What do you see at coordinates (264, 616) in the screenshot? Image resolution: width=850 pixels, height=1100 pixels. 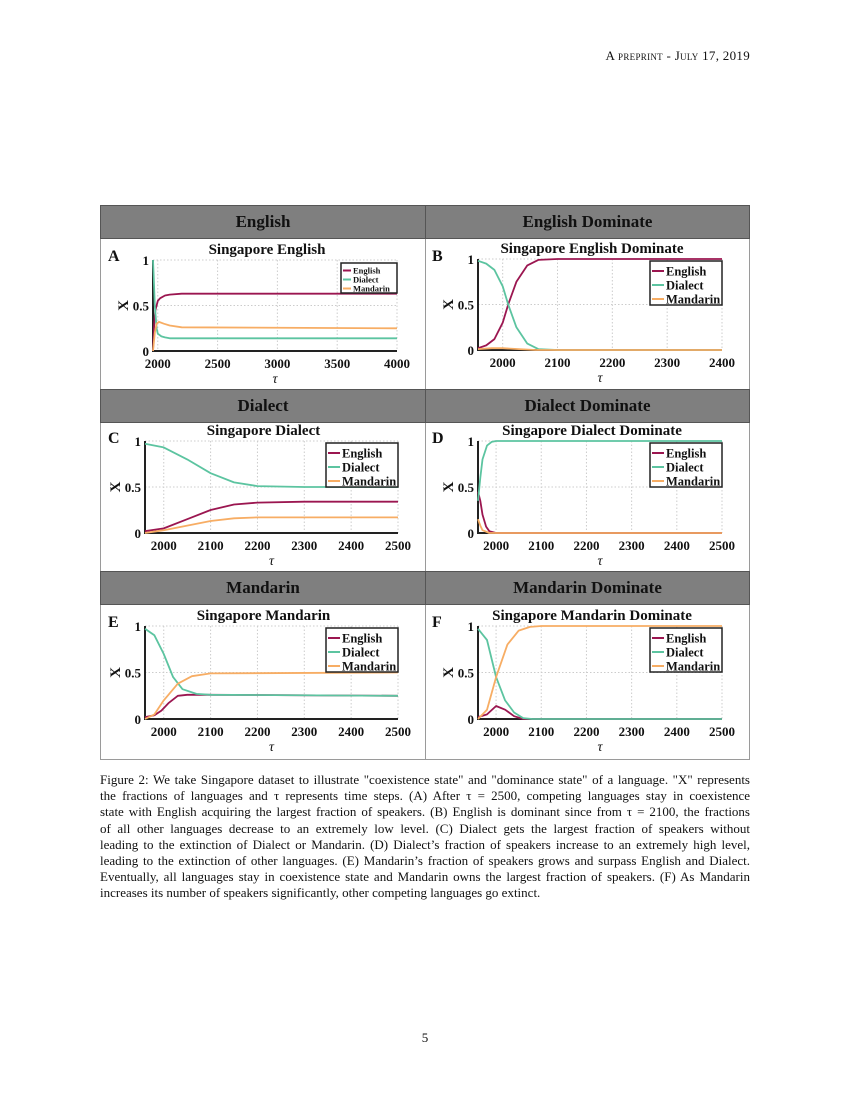 I see `chart-title: Singapore Mandarin` at bounding box center [264, 616].